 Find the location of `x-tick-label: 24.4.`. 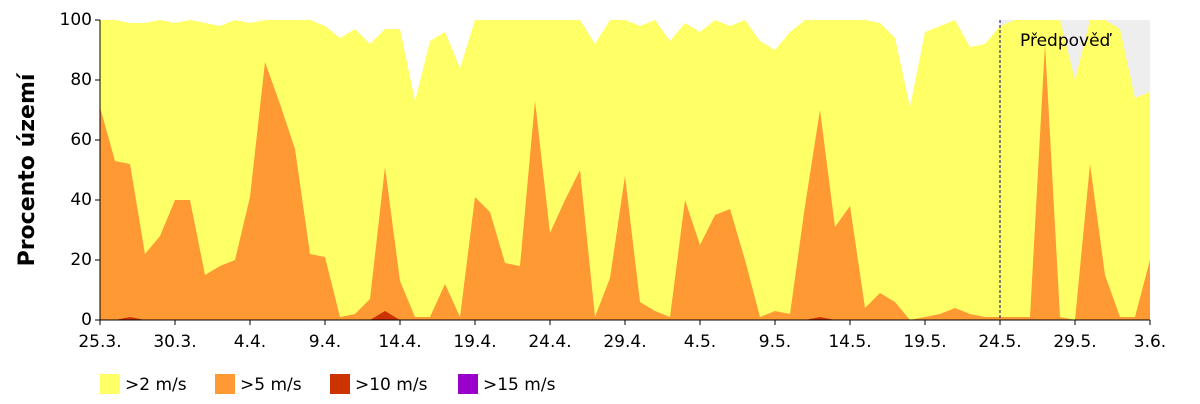

x-tick-label: 24.4. is located at coordinates (549, 342).